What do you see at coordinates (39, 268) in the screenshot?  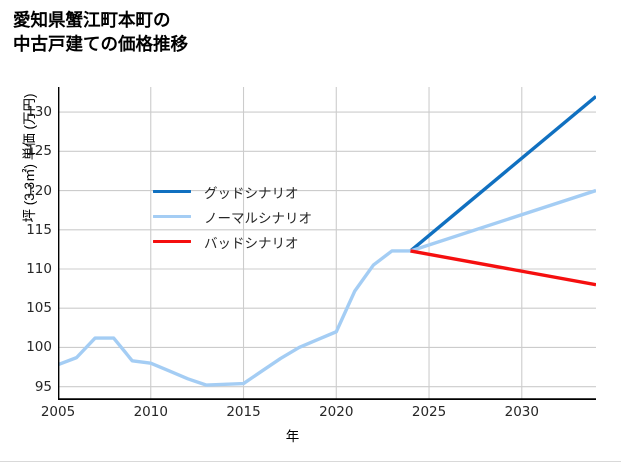 I see `y-tick-label: 110` at bounding box center [39, 268].